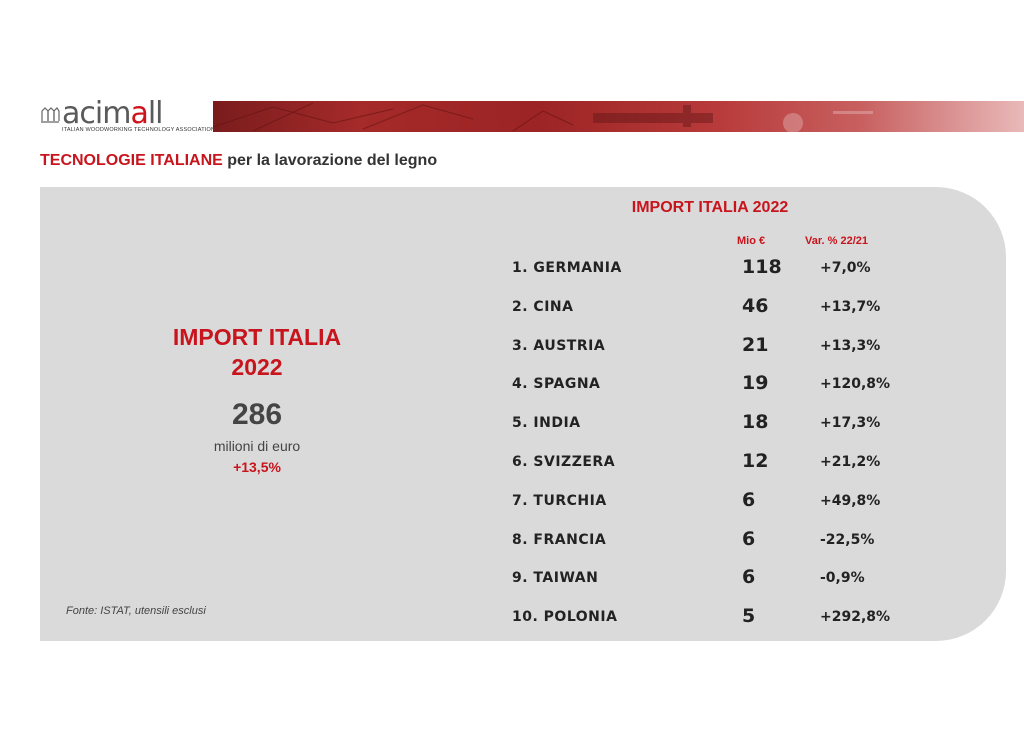 The height and width of the screenshot is (730, 1024). Describe the element at coordinates (559, 345) in the screenshot. I see `country-name: 3. AUSTRIA` at that location.